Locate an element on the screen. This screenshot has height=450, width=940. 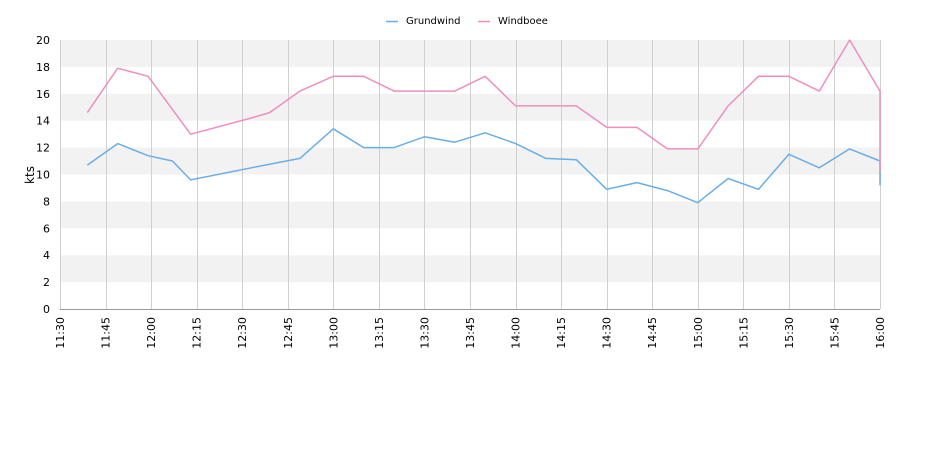
legend: Grundwind Windboee is located at coordinates (467, 21).